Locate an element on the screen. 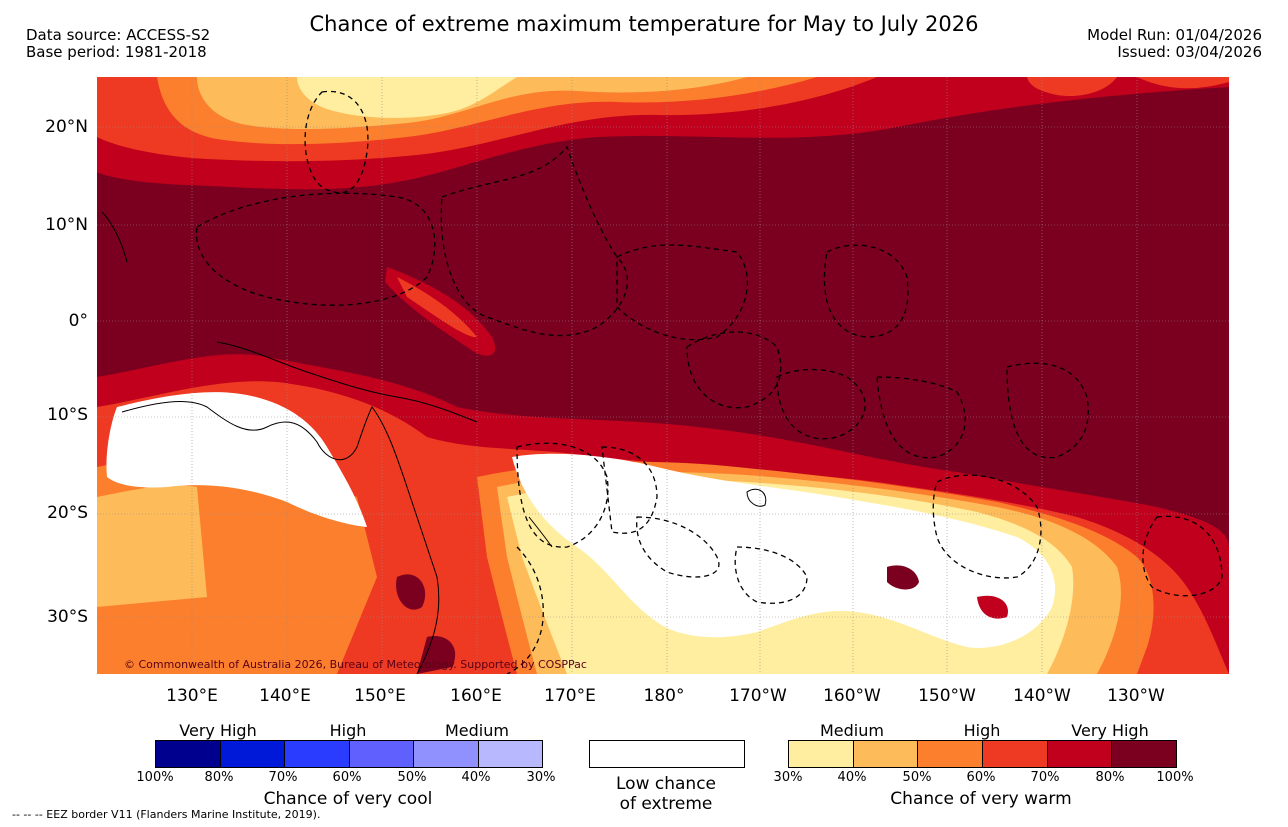 The height and width of the screenshot is (827, 1288). cool-colorbar is located at coordinates (349, 754).